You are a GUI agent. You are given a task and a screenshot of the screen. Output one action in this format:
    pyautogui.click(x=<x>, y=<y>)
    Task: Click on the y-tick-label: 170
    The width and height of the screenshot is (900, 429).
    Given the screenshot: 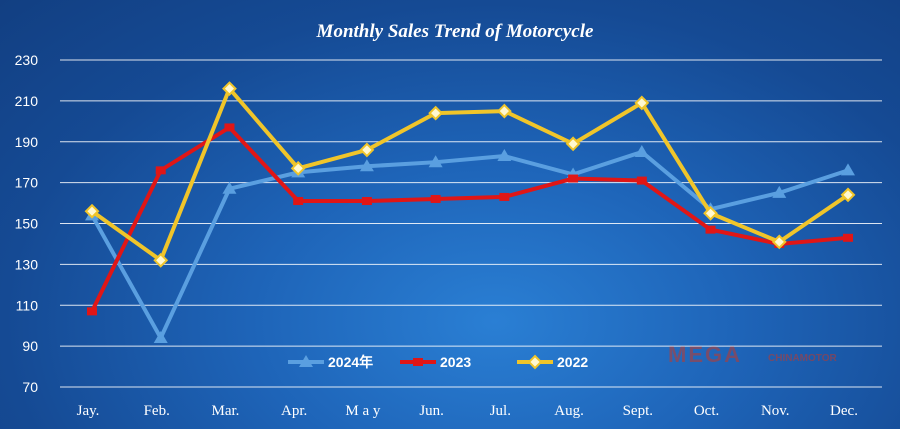 What is the action you would take?
    pyautogui.click(x=27, y=183)
    